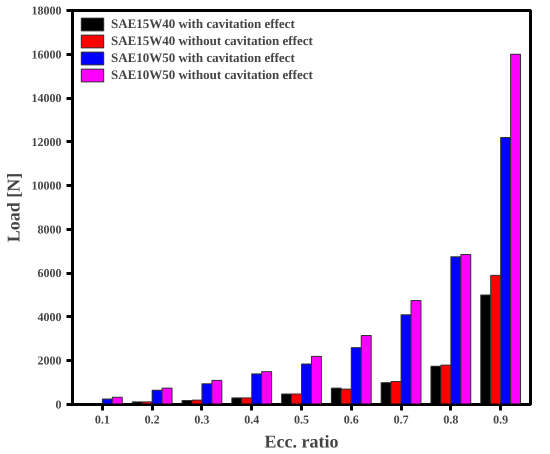  Describe the element at coordinates (47, 185) in the screenshot. I see `y-tick-label: 10000` at that location.